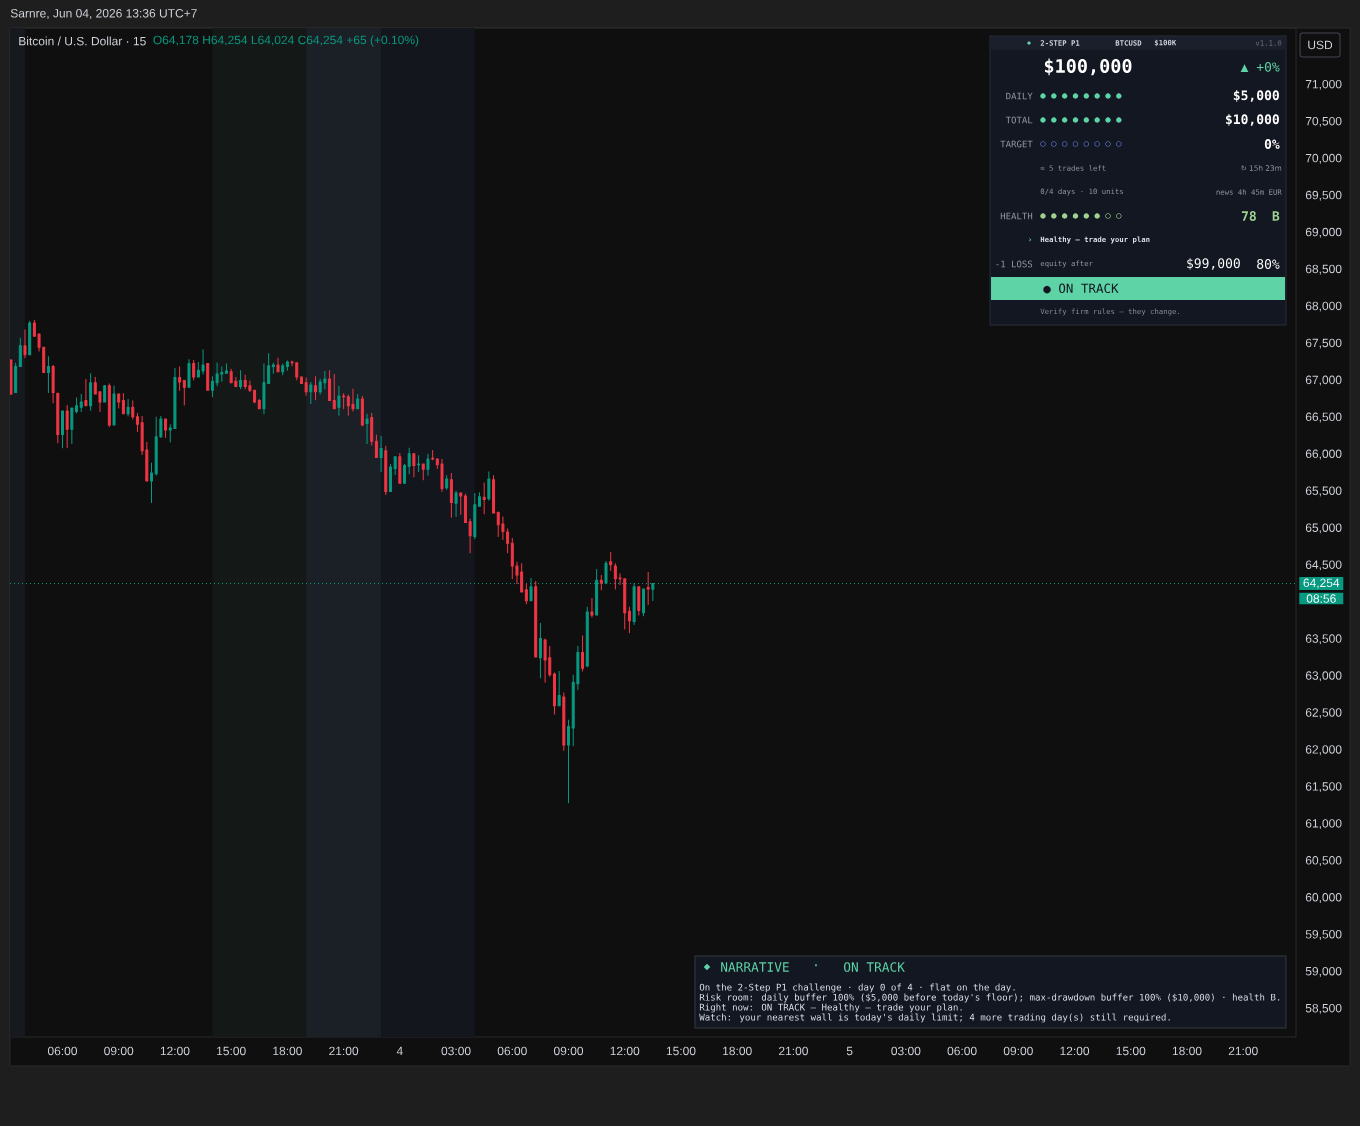 Image resolution: width=1360 pixels, height=1126 pixels. I want to click on x-tick-label: 09:00, so click(119, 1051).